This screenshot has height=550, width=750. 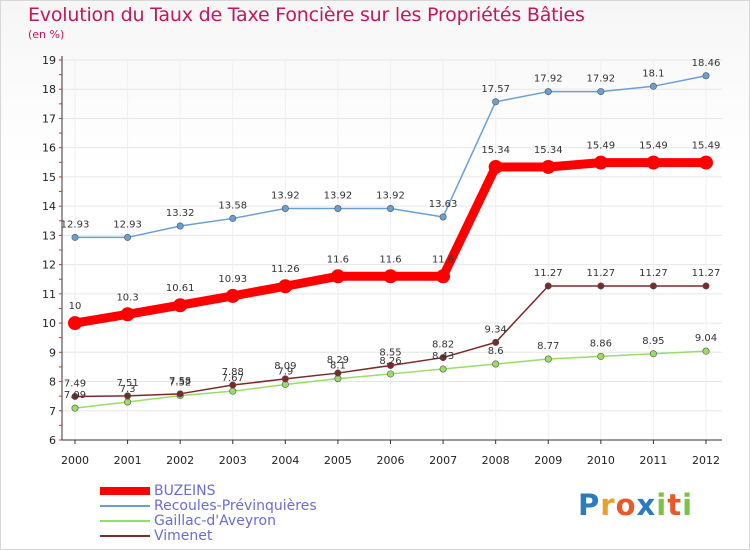 What do you see at coordinates (233, 460) in the screenshot?
I see `x-tick-label: 2003` at bounding box center [233, 460].